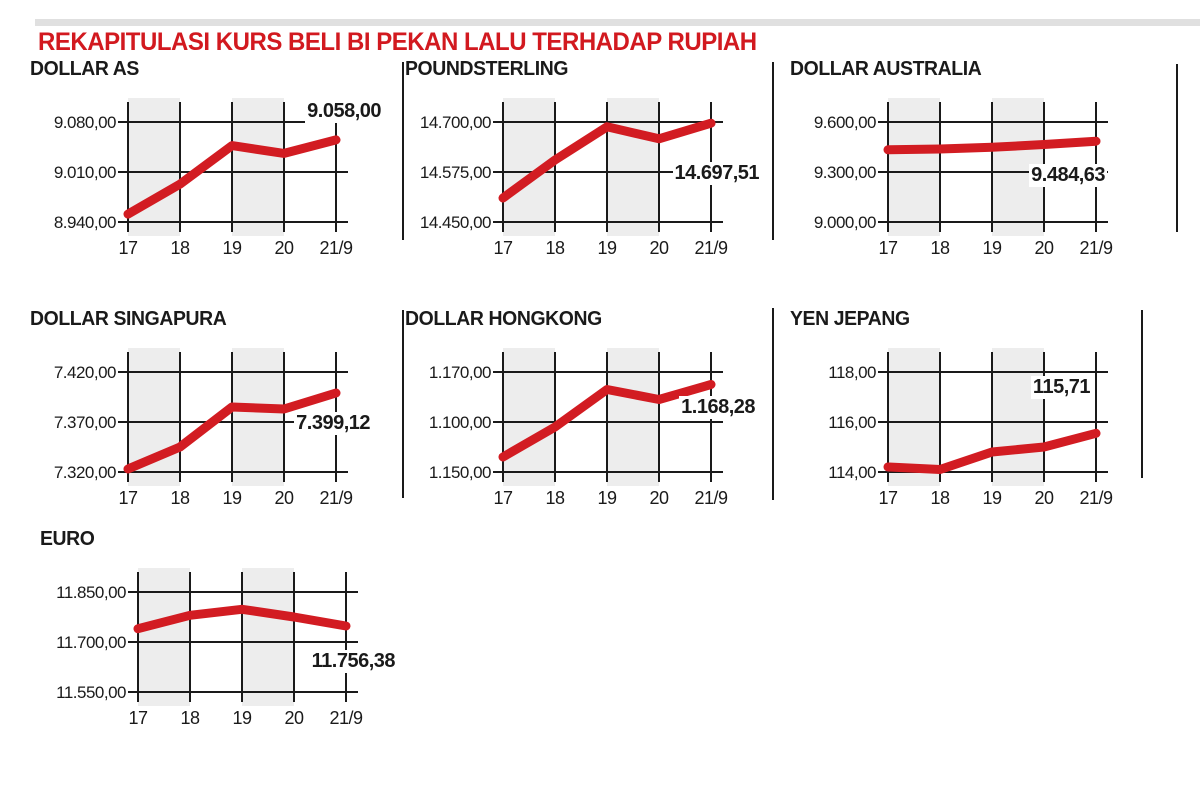 This screenshot has height=800, width=1200. Describe the element at coordinates (242, 619) in the screenshot. I see `series-line-euro` at that location.